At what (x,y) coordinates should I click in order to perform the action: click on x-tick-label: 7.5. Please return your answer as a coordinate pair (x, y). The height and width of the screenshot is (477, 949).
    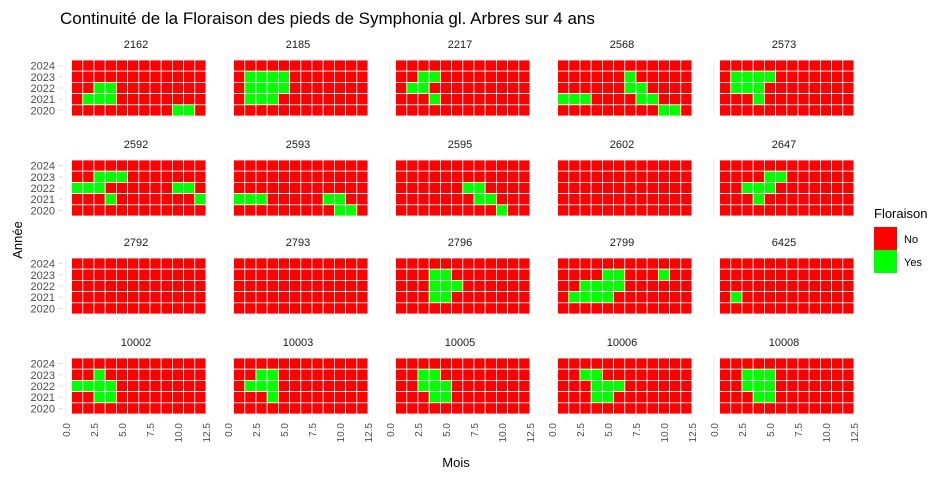
    Looking at the image, I should click on (151, 430).